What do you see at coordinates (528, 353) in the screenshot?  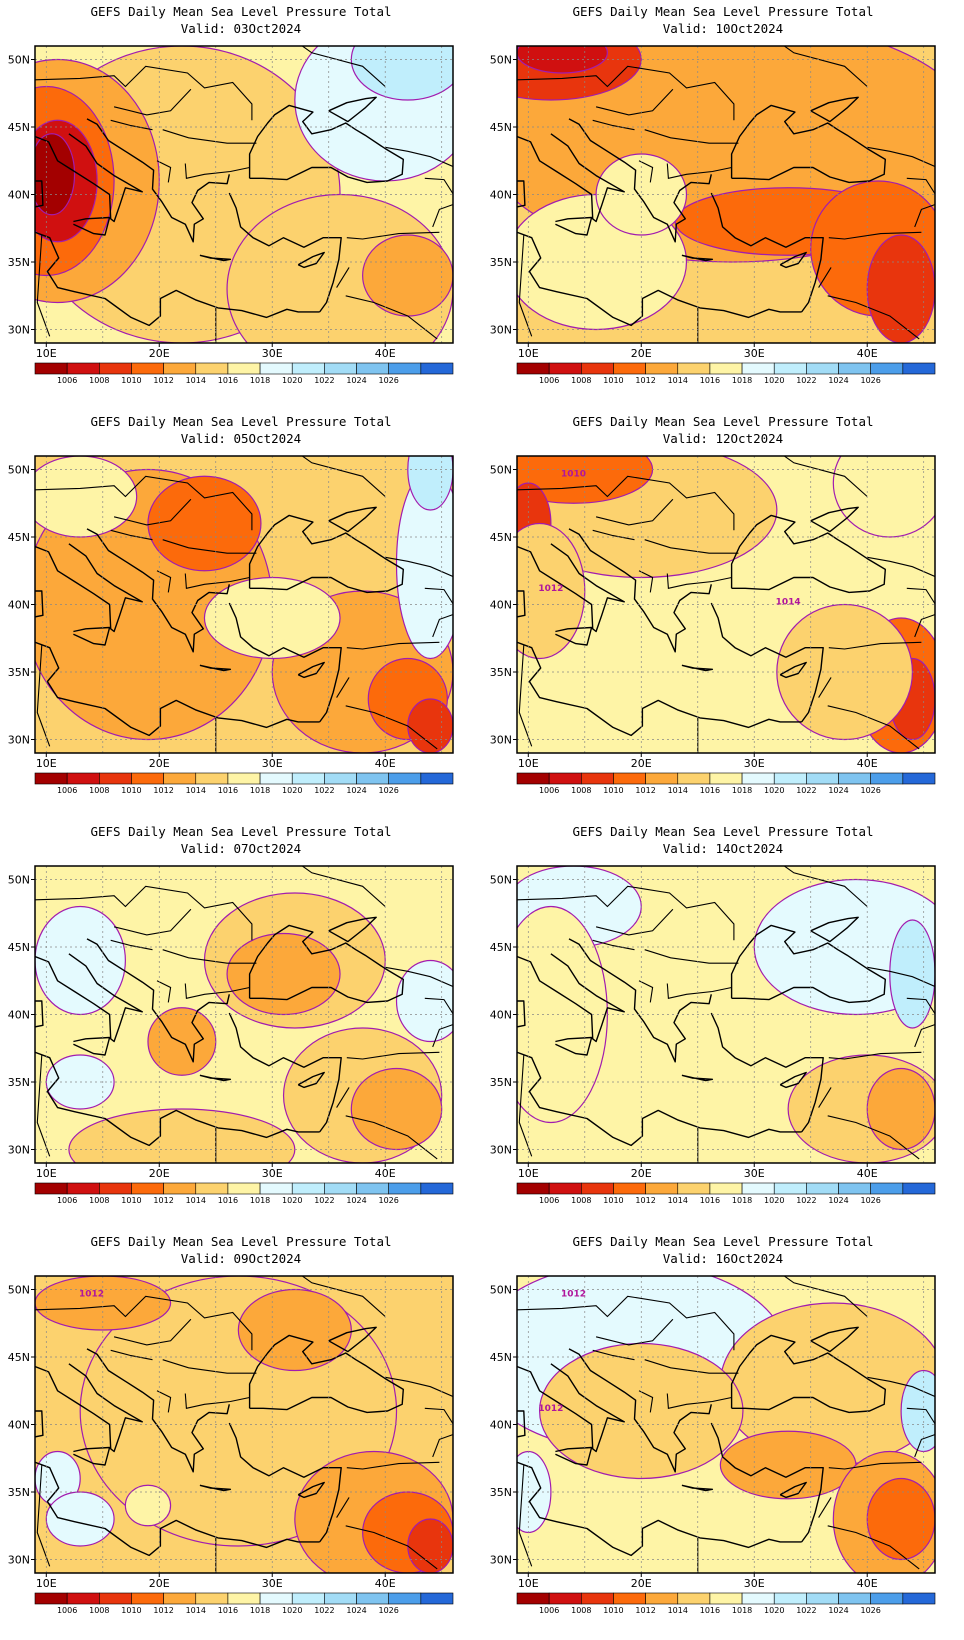 I see `lon-label: 10E` at bounding box center [528, 353].